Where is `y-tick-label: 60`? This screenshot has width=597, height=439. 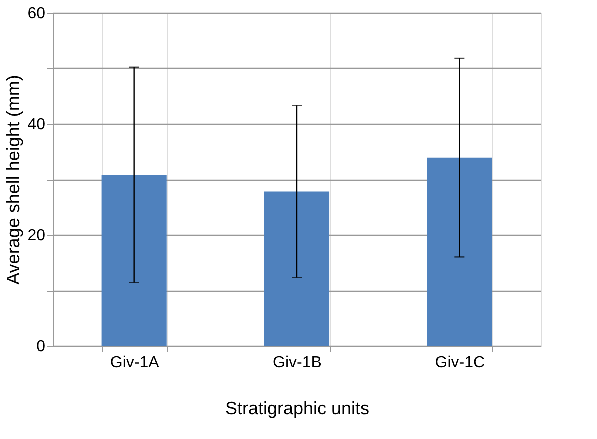 y-tick-label: 60 is located at coordinates (37, 14).